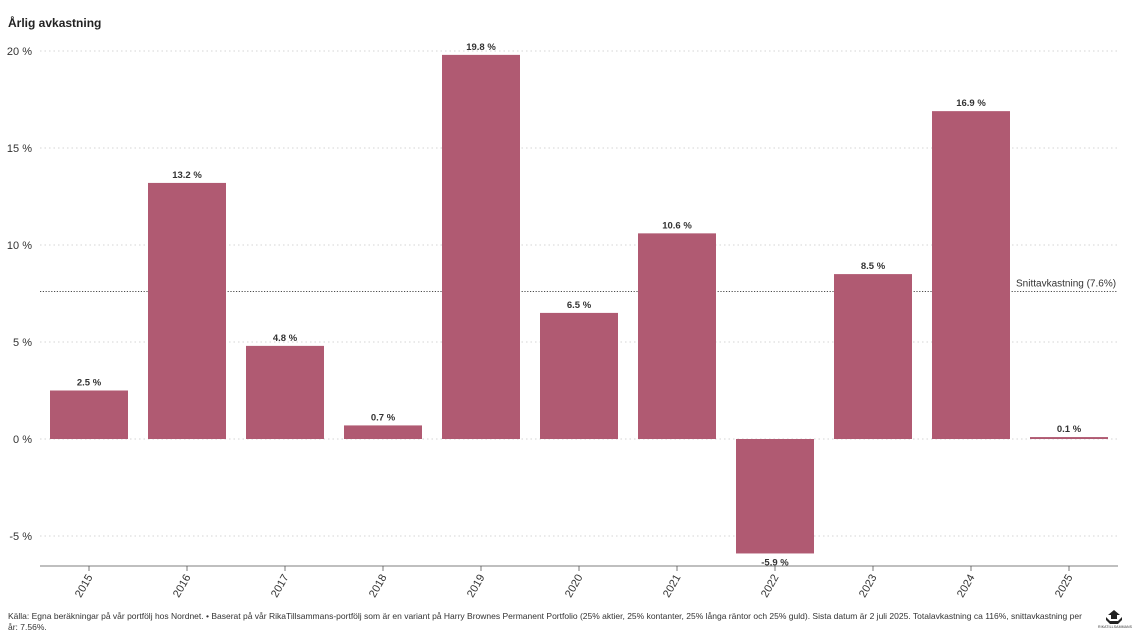 The width and height of the screenshot is (1138, 640). I want to click on x-tick-label: 2015, so click(84, 586).